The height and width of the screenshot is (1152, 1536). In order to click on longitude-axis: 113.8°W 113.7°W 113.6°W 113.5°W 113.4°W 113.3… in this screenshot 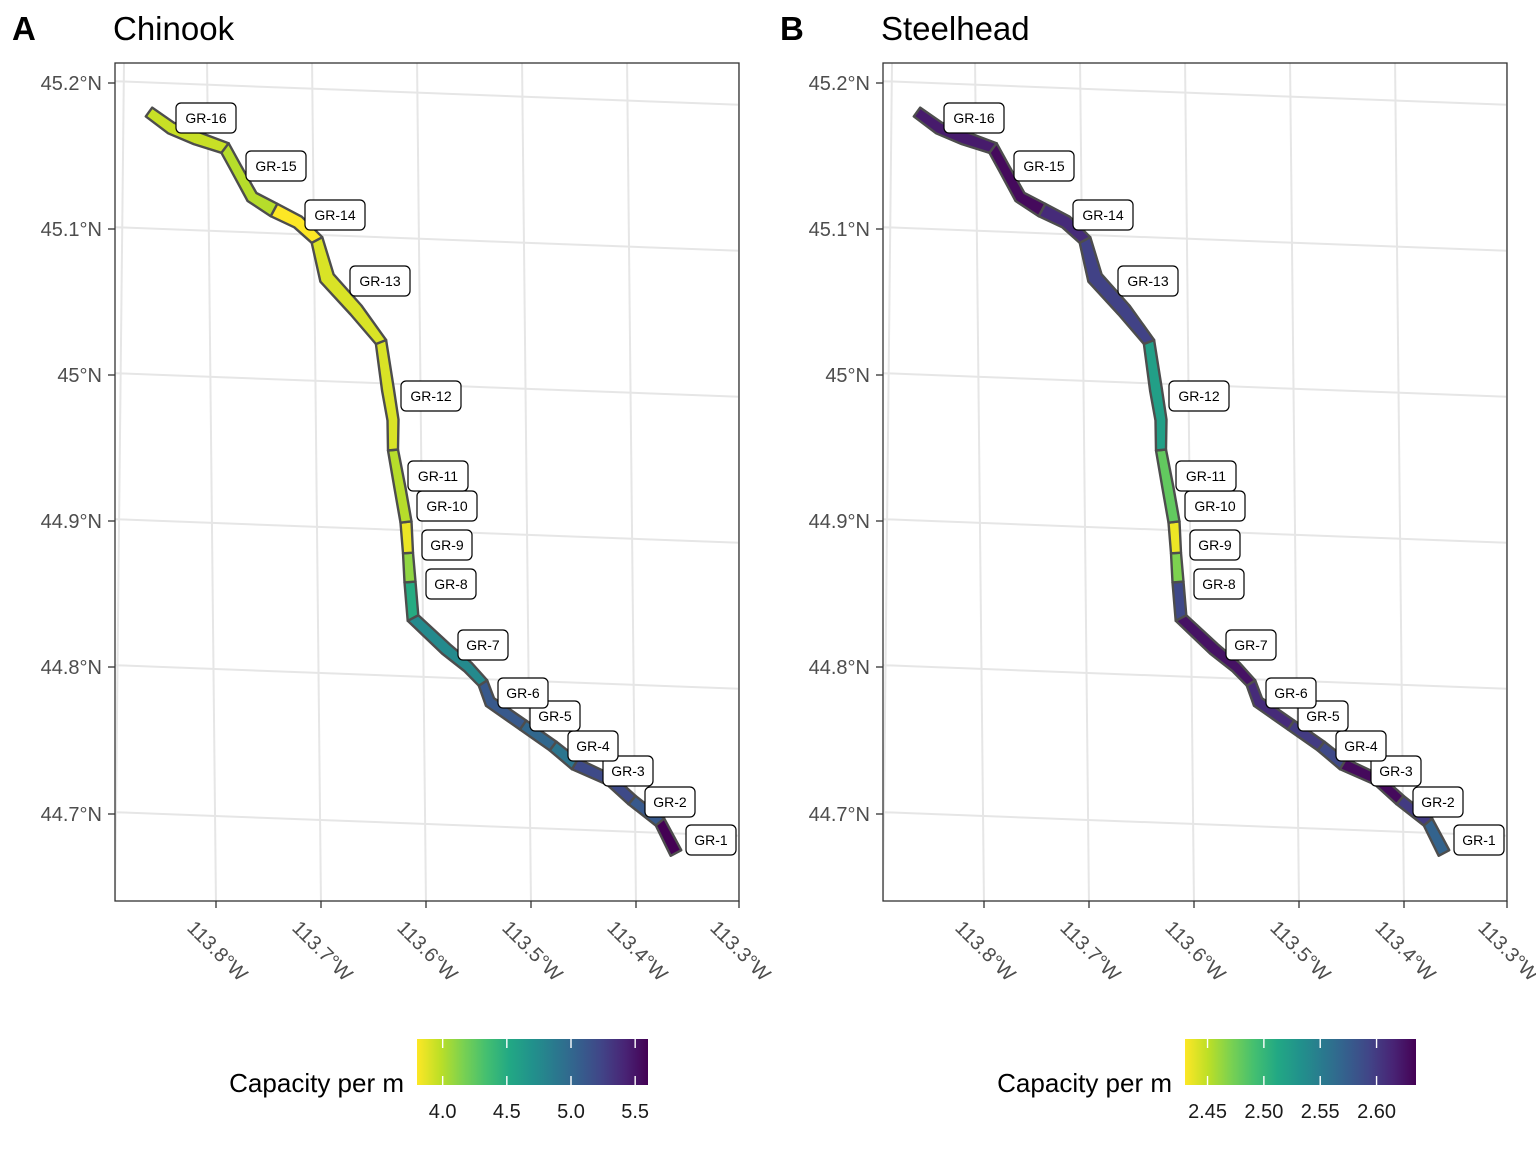, I will do `click(478, 943)`.